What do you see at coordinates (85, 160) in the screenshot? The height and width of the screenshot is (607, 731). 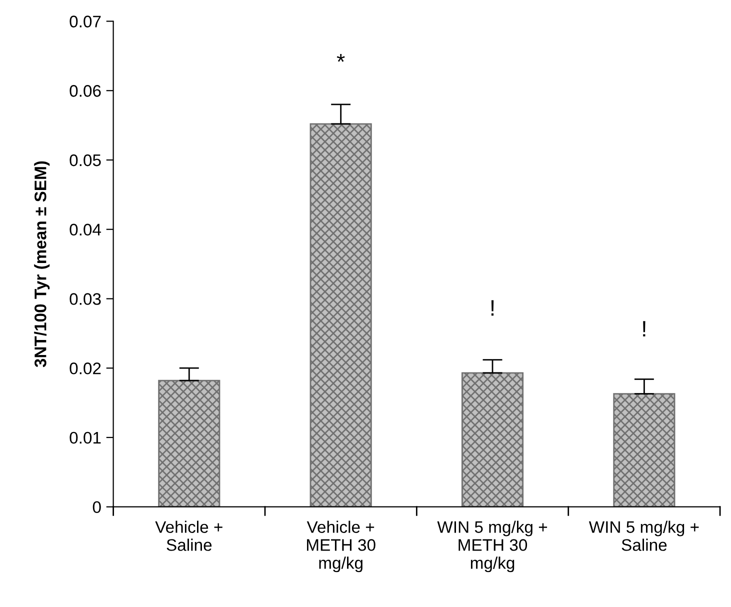 I see `y-tick-label: 0.05` at bounding box center [85, 160].